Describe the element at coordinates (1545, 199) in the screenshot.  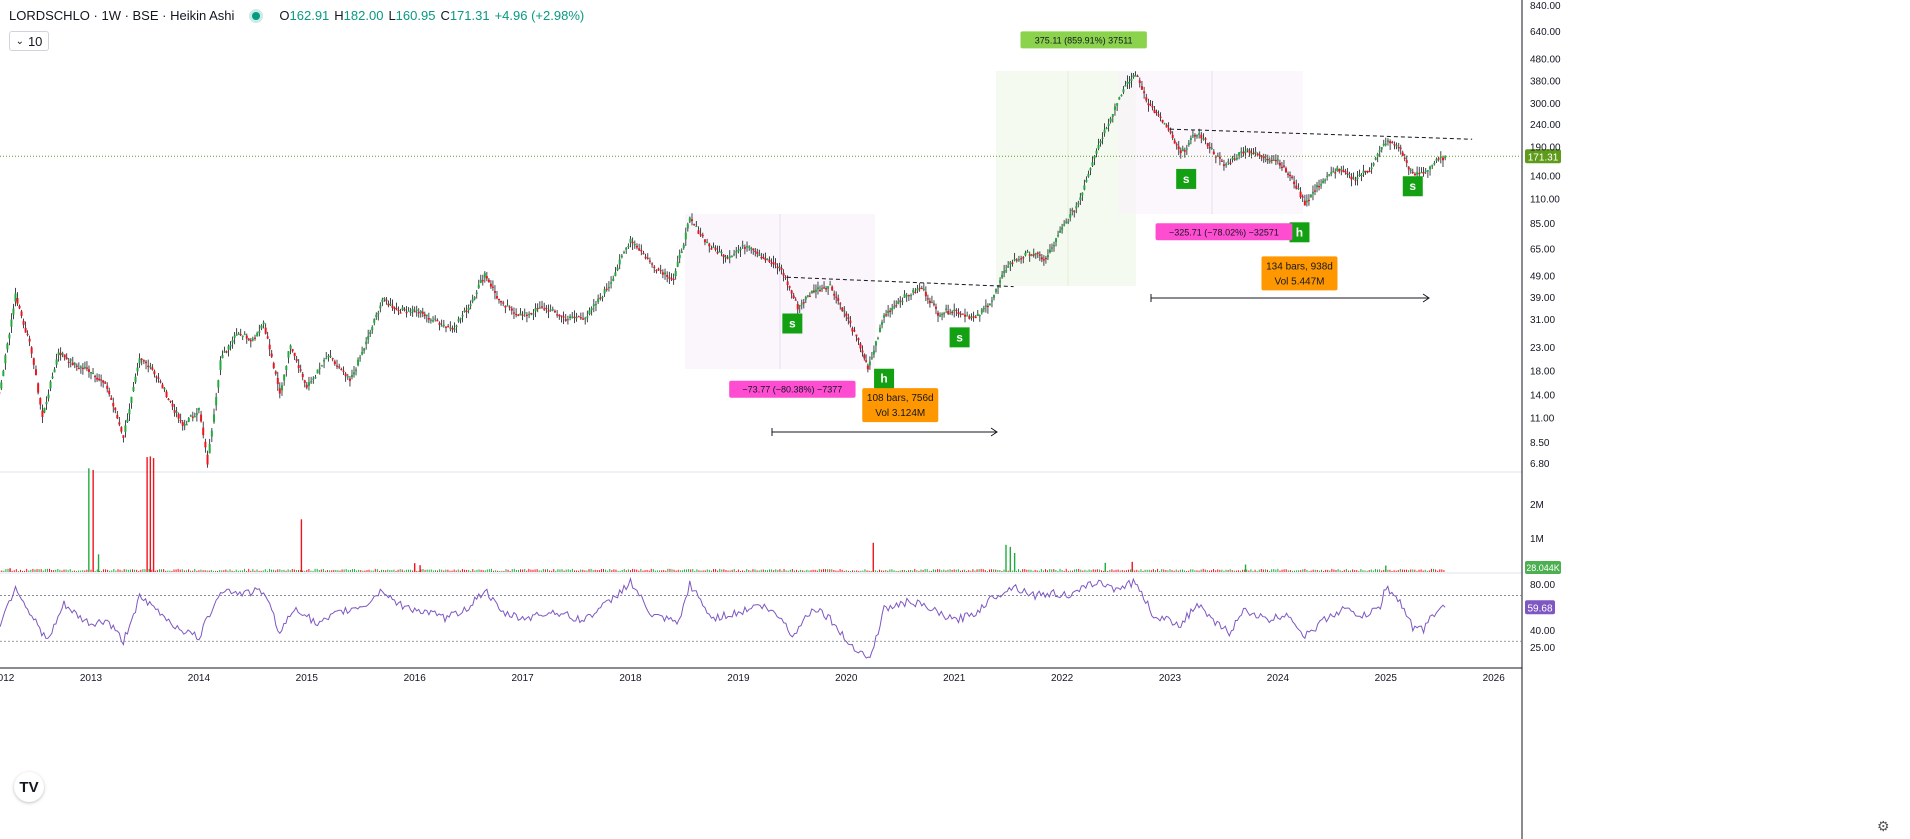
I see `price-axis-tick: 110.00` at that location.